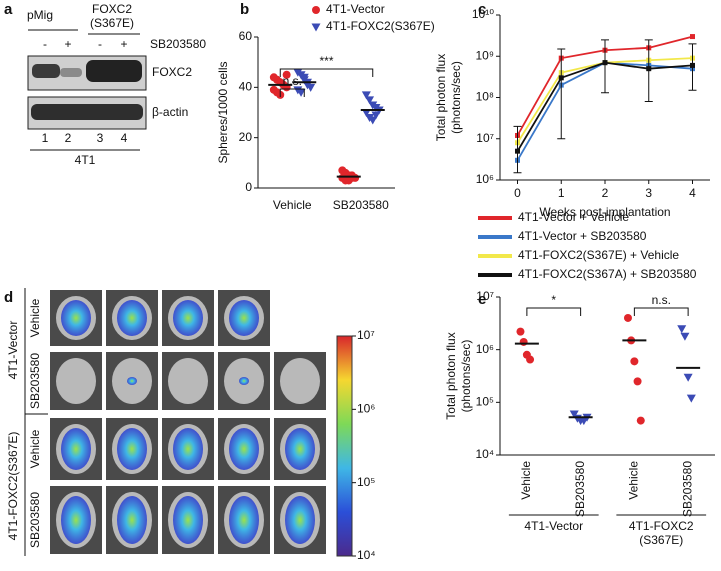 This screenshot has height=571, width=721. Describe the element at coordinates (170, 112) in the screenshot. I see `band-label: β-actin` at that location.